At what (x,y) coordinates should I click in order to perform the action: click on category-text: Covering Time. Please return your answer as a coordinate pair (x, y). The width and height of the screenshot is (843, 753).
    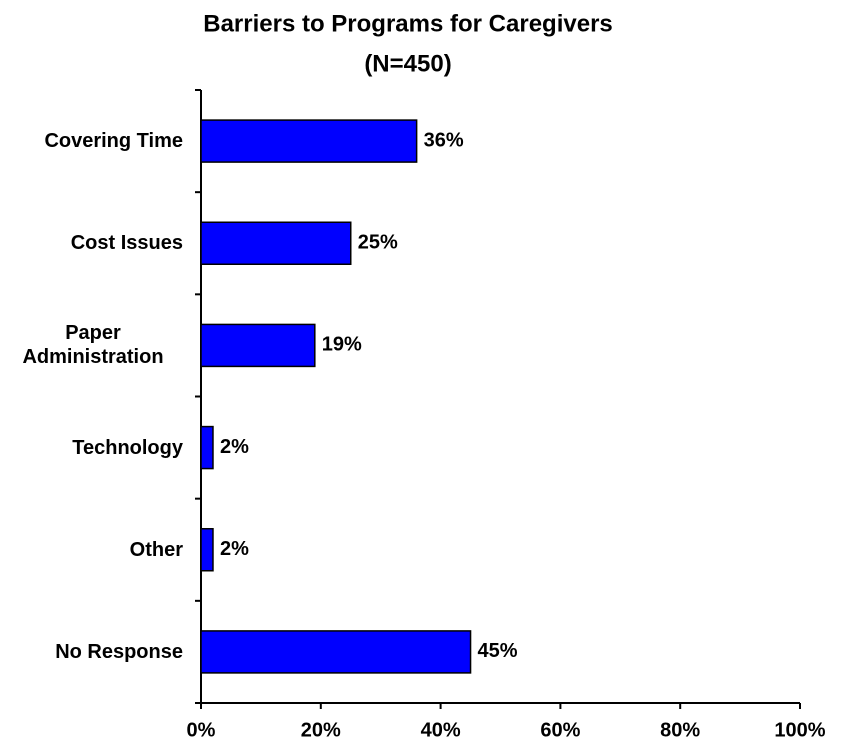
    Looking at the image, I should click on (113, 141).